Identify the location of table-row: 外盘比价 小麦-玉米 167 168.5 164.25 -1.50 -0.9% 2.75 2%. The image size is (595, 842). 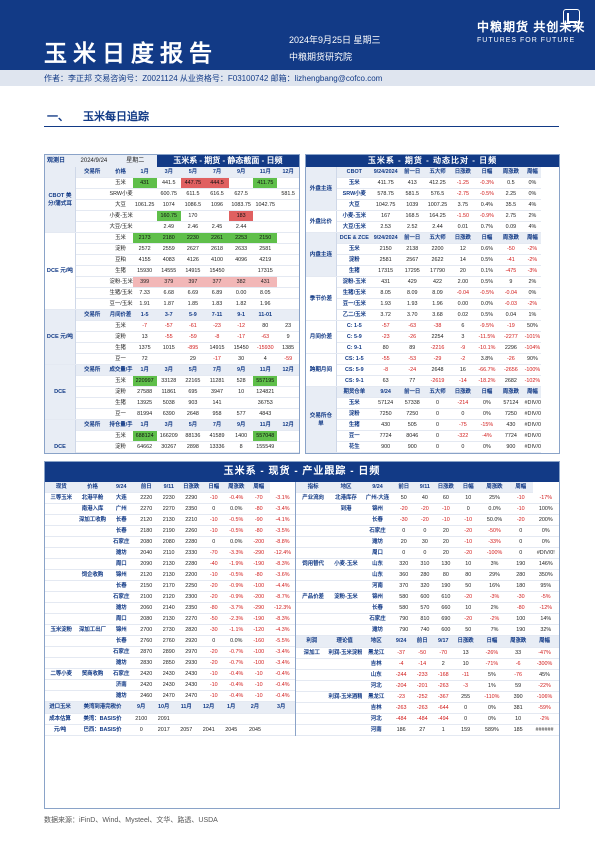
(432, 222).